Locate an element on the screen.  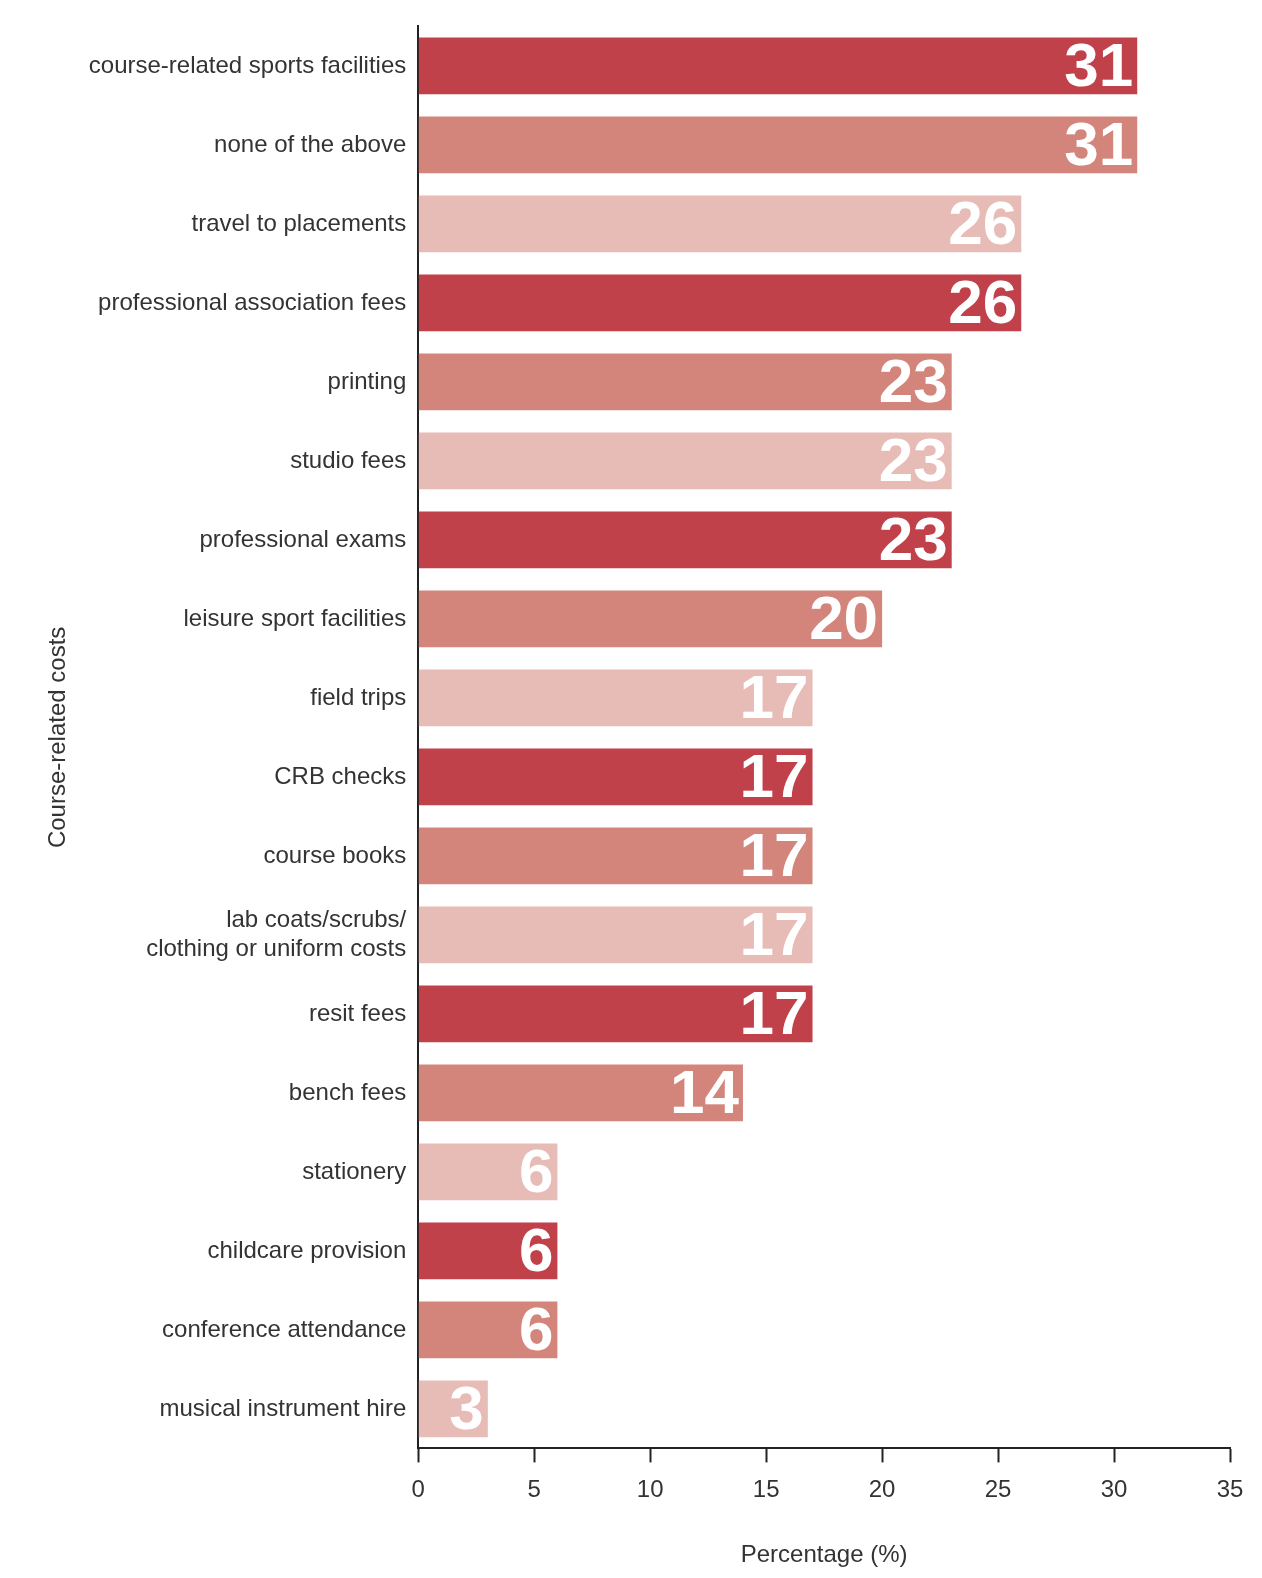
y-tick-label: professional association fees is located at coordinates (252, 301).